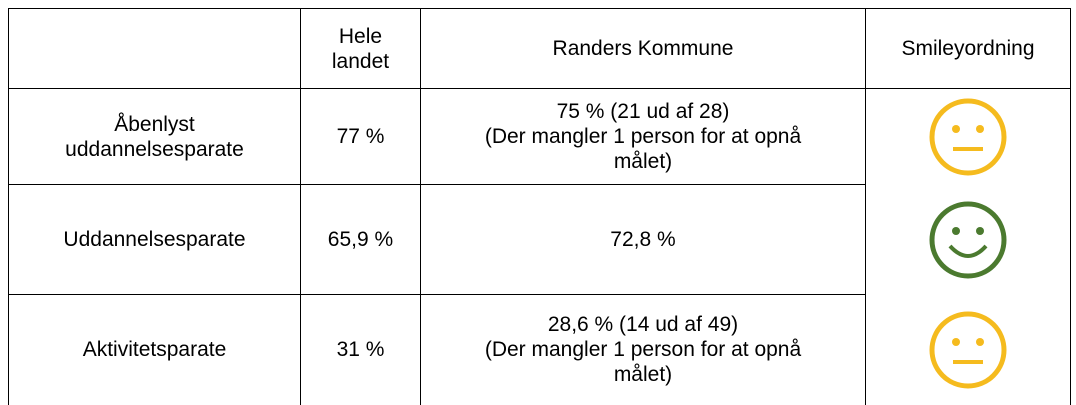 The height and width of the screenshot is (405, 1076). What do you see at coordinates (643, 239) in the screenshot?
I see `cell: 72,8 %` at bounding box center [643, 239].